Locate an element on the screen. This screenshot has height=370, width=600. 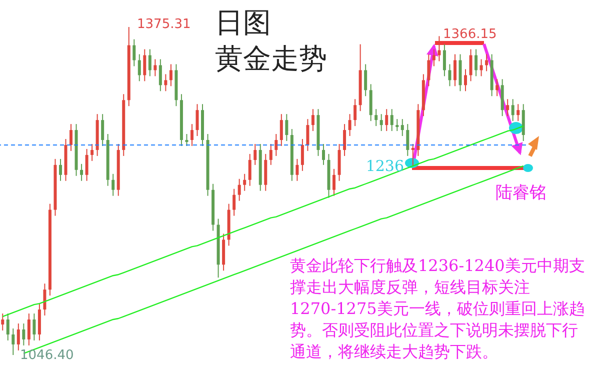
annotation: 1046.40 is located at coordinates (47, 355).